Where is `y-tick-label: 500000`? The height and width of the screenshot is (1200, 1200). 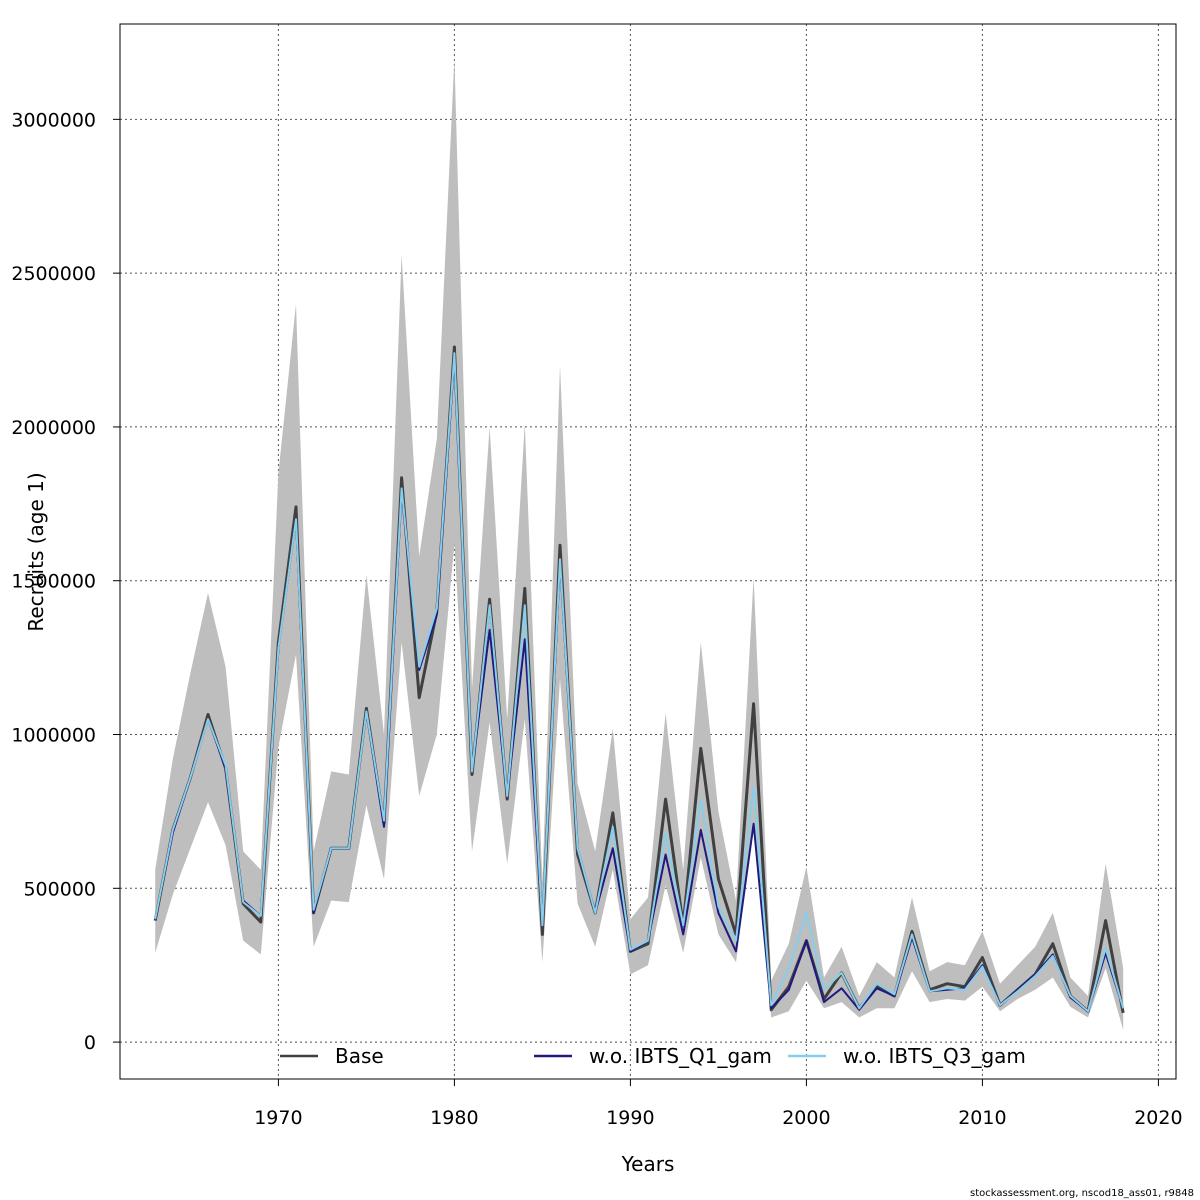 y-tick-label: 500000 is located at coordinates (59, 889).